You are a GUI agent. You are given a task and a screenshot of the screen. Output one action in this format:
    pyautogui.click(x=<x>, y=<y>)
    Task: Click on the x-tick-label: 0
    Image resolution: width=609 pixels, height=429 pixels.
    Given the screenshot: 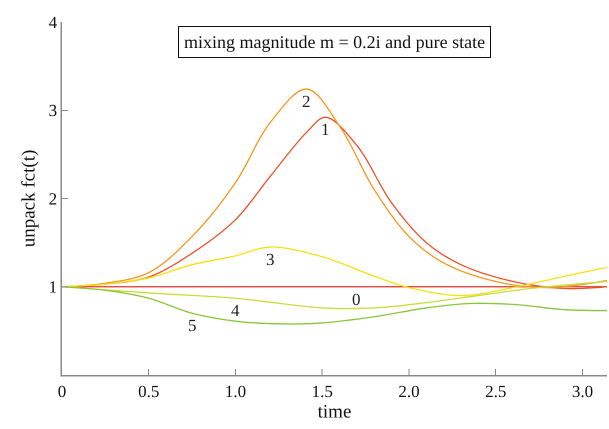 What is the action you would take?
    pyautogui.click(x=62, y=391)
    